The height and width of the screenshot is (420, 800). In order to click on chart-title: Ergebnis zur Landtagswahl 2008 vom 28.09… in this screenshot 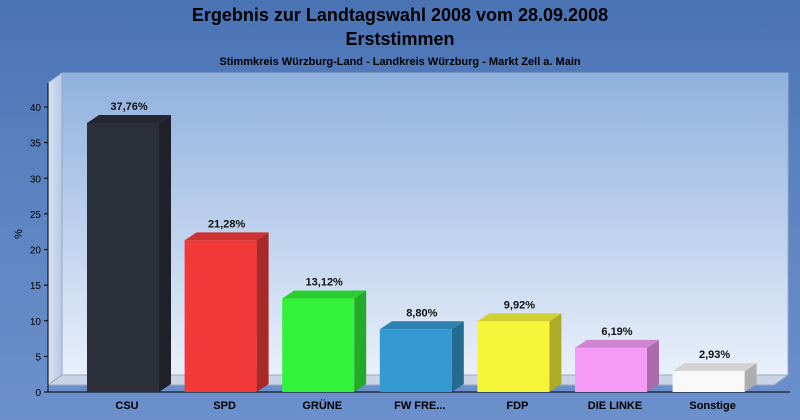, I will do `click(400, 15)`.